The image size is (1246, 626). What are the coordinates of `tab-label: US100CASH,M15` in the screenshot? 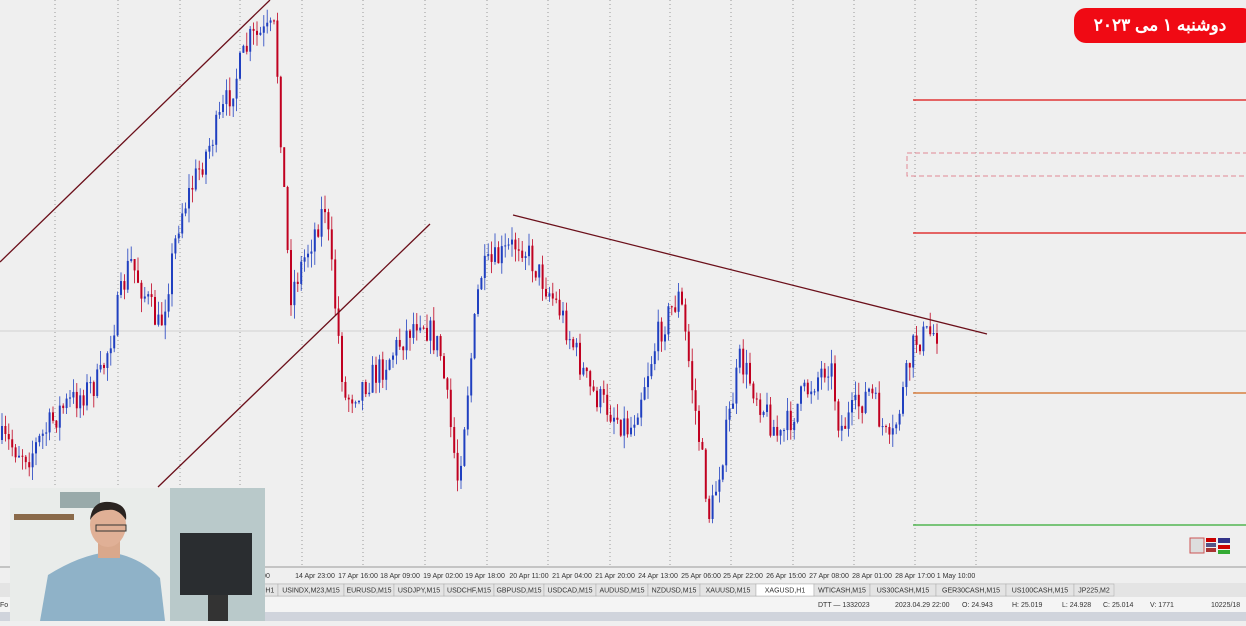 It's located at (1040, 590).